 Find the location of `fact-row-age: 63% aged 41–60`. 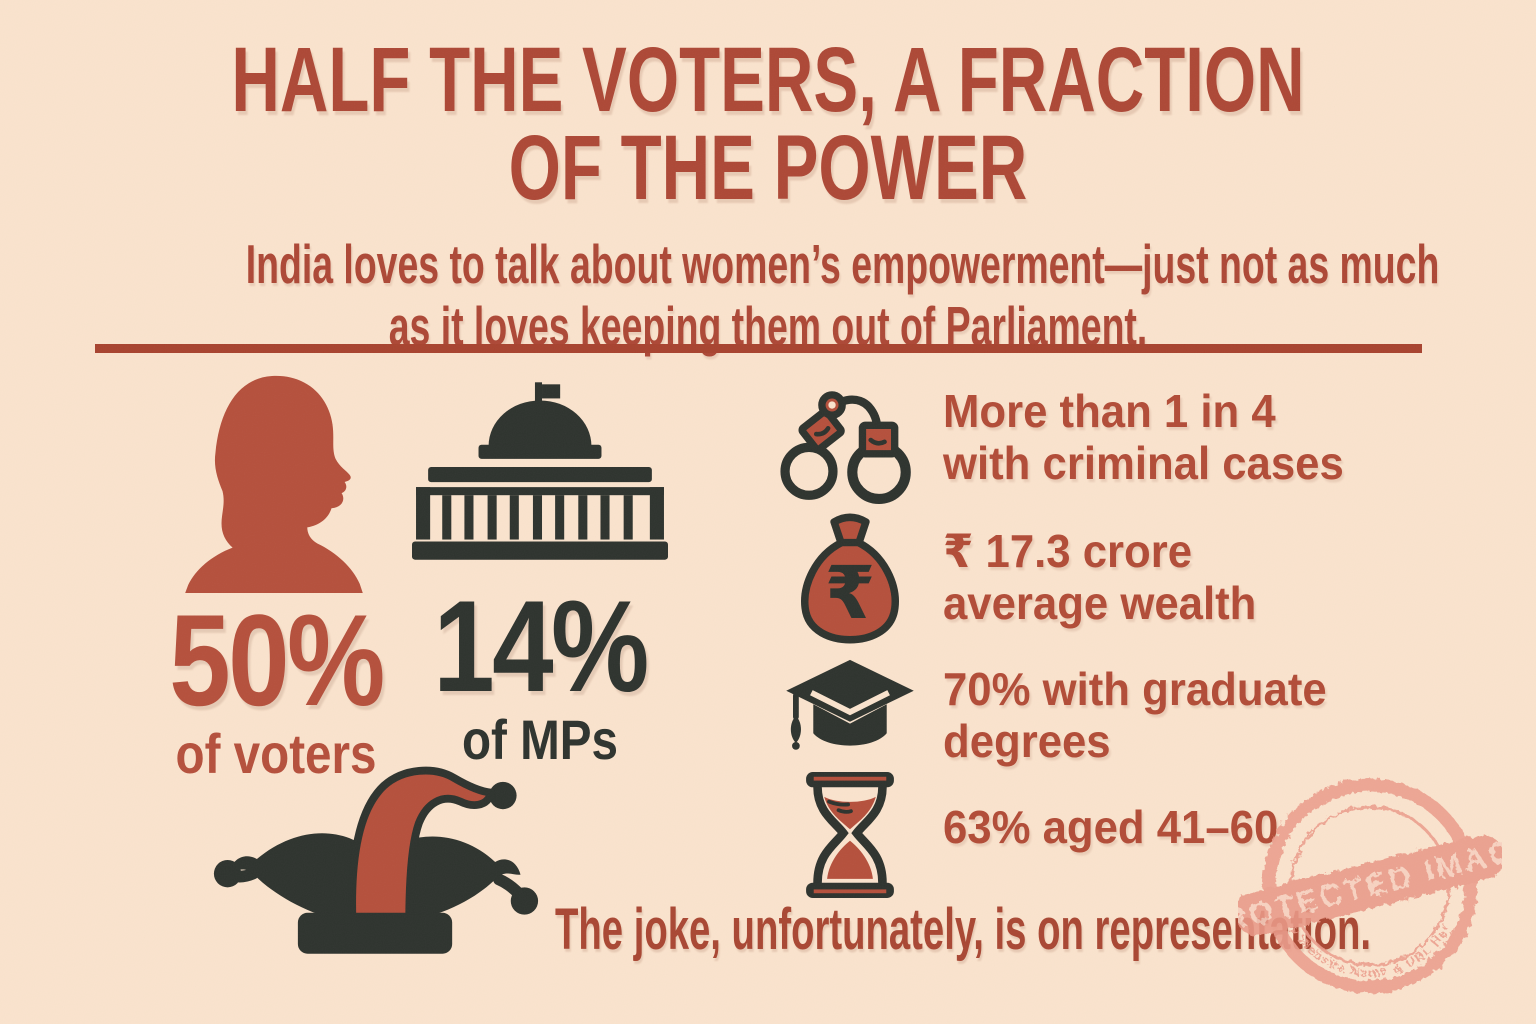

fact-row-age: 63% aged 41–60 is located at coordinates (1026, 835).